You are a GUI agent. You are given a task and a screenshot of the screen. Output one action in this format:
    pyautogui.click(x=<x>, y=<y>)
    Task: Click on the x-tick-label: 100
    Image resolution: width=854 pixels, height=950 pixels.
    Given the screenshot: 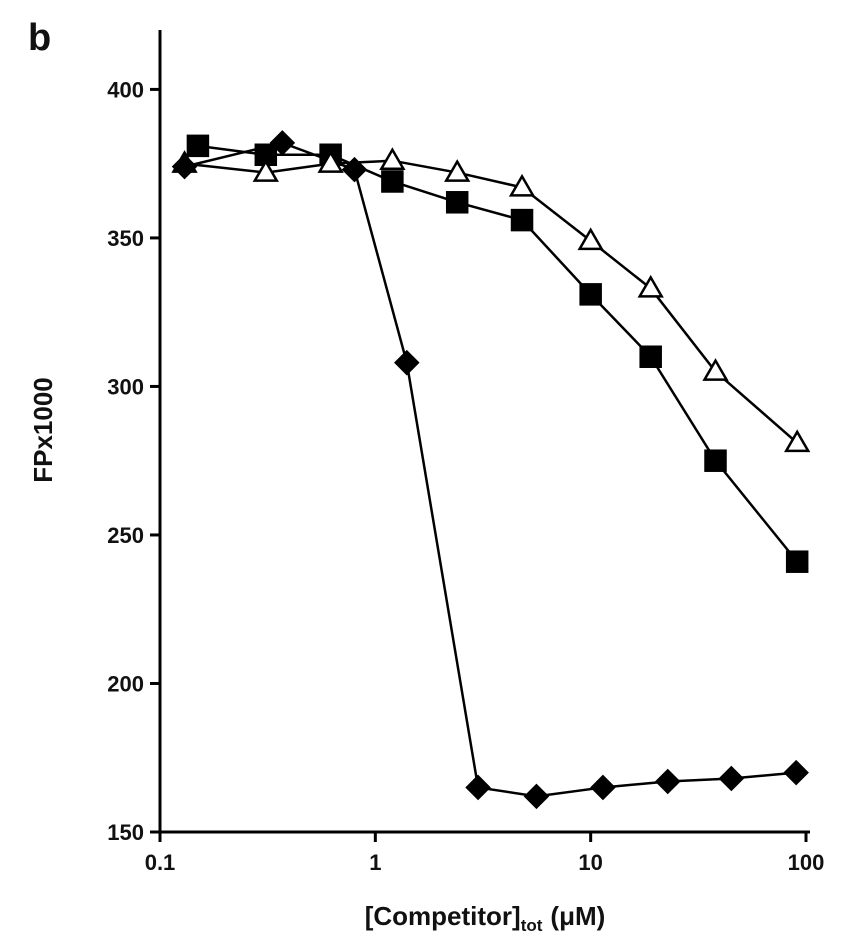 What is the action you would take?
    pyautogui.click(x=806, y=862)
    